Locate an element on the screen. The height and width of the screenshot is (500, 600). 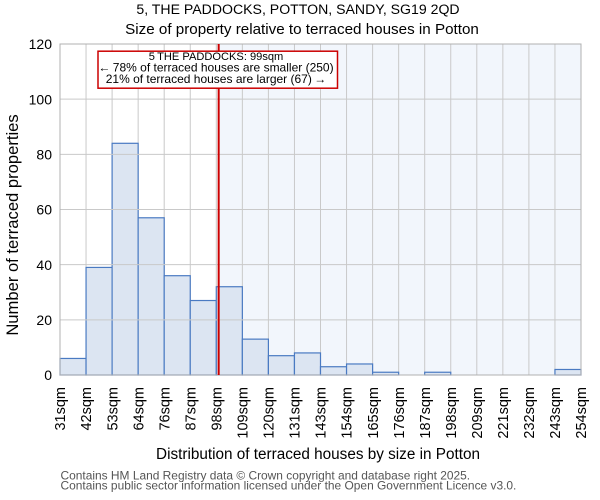
svg-text: 60 is located at coordinates (44, 210).